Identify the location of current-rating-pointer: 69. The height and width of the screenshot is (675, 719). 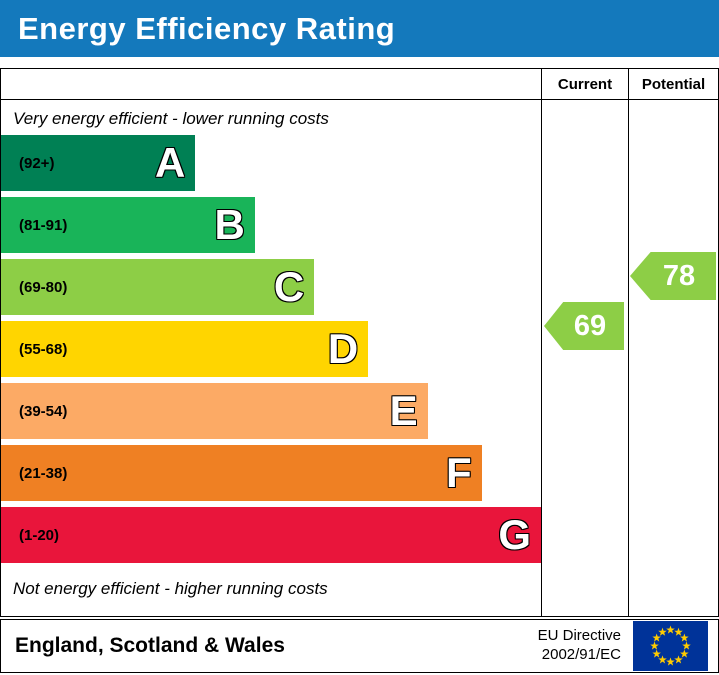
(584, 326).